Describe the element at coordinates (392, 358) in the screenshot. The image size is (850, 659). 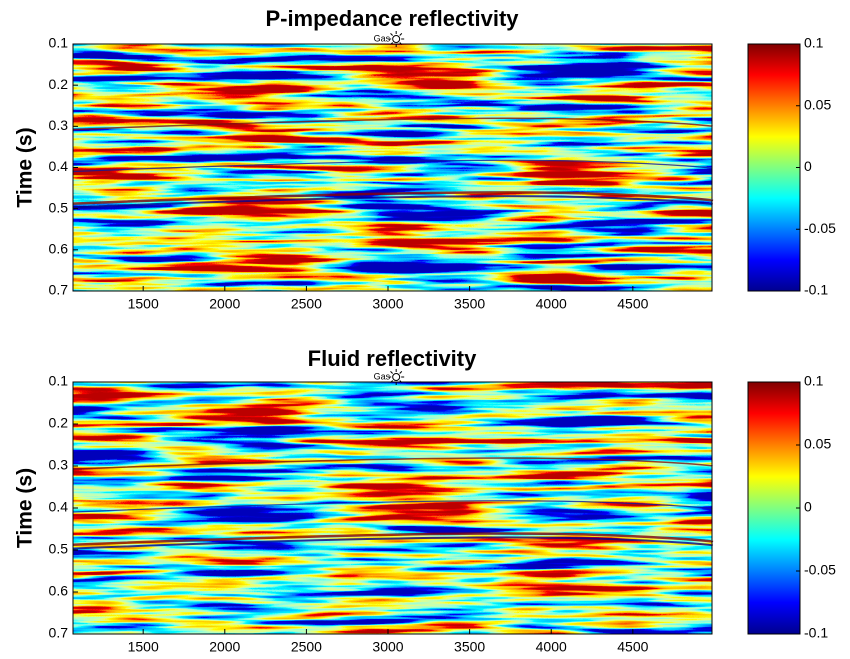
I see `panel-title: Fluid reflectivity` at that location.